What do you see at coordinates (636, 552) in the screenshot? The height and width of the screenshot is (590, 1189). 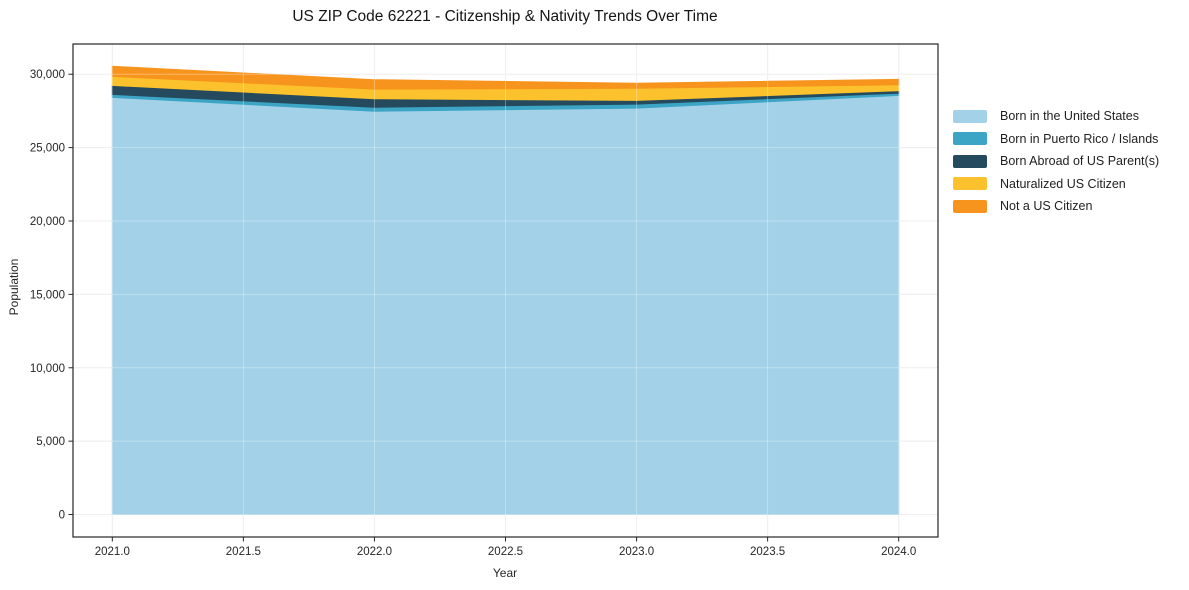 I see `x-tick-label: 2023.0` at bounding box center [636, 552].